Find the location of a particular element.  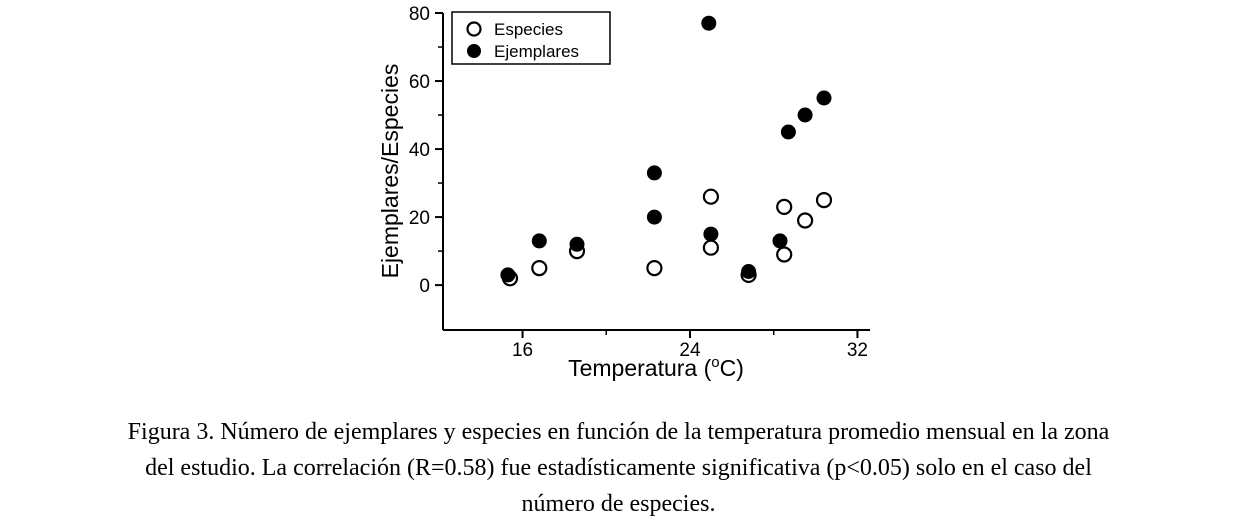

legend-label-especies: Especies is located at coordinates (528, 29).